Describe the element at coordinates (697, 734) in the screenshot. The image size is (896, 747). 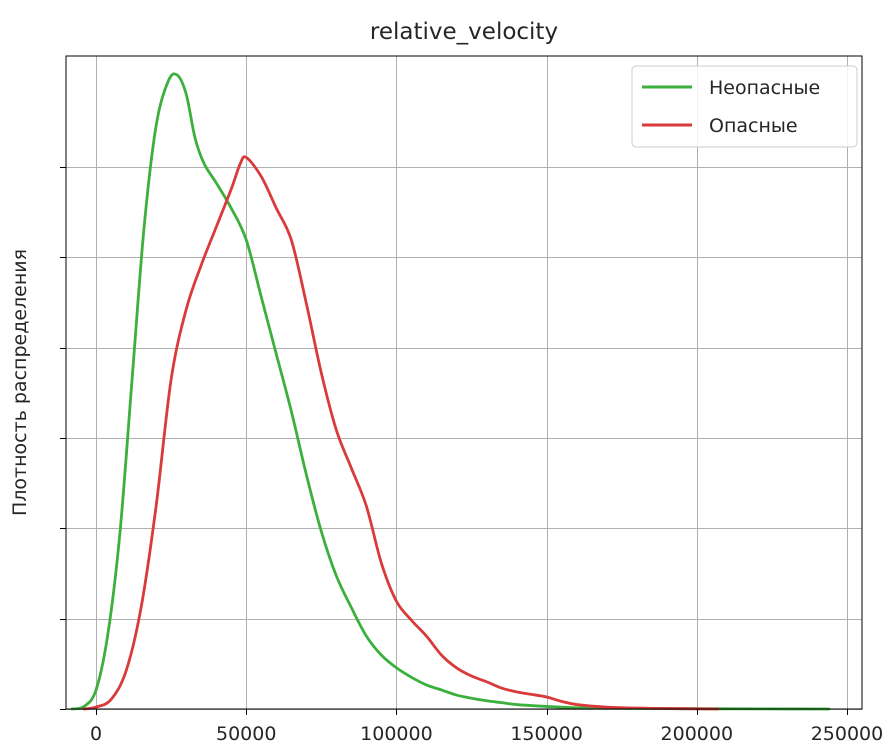
I see `x-tick-label: 200000` at that location.